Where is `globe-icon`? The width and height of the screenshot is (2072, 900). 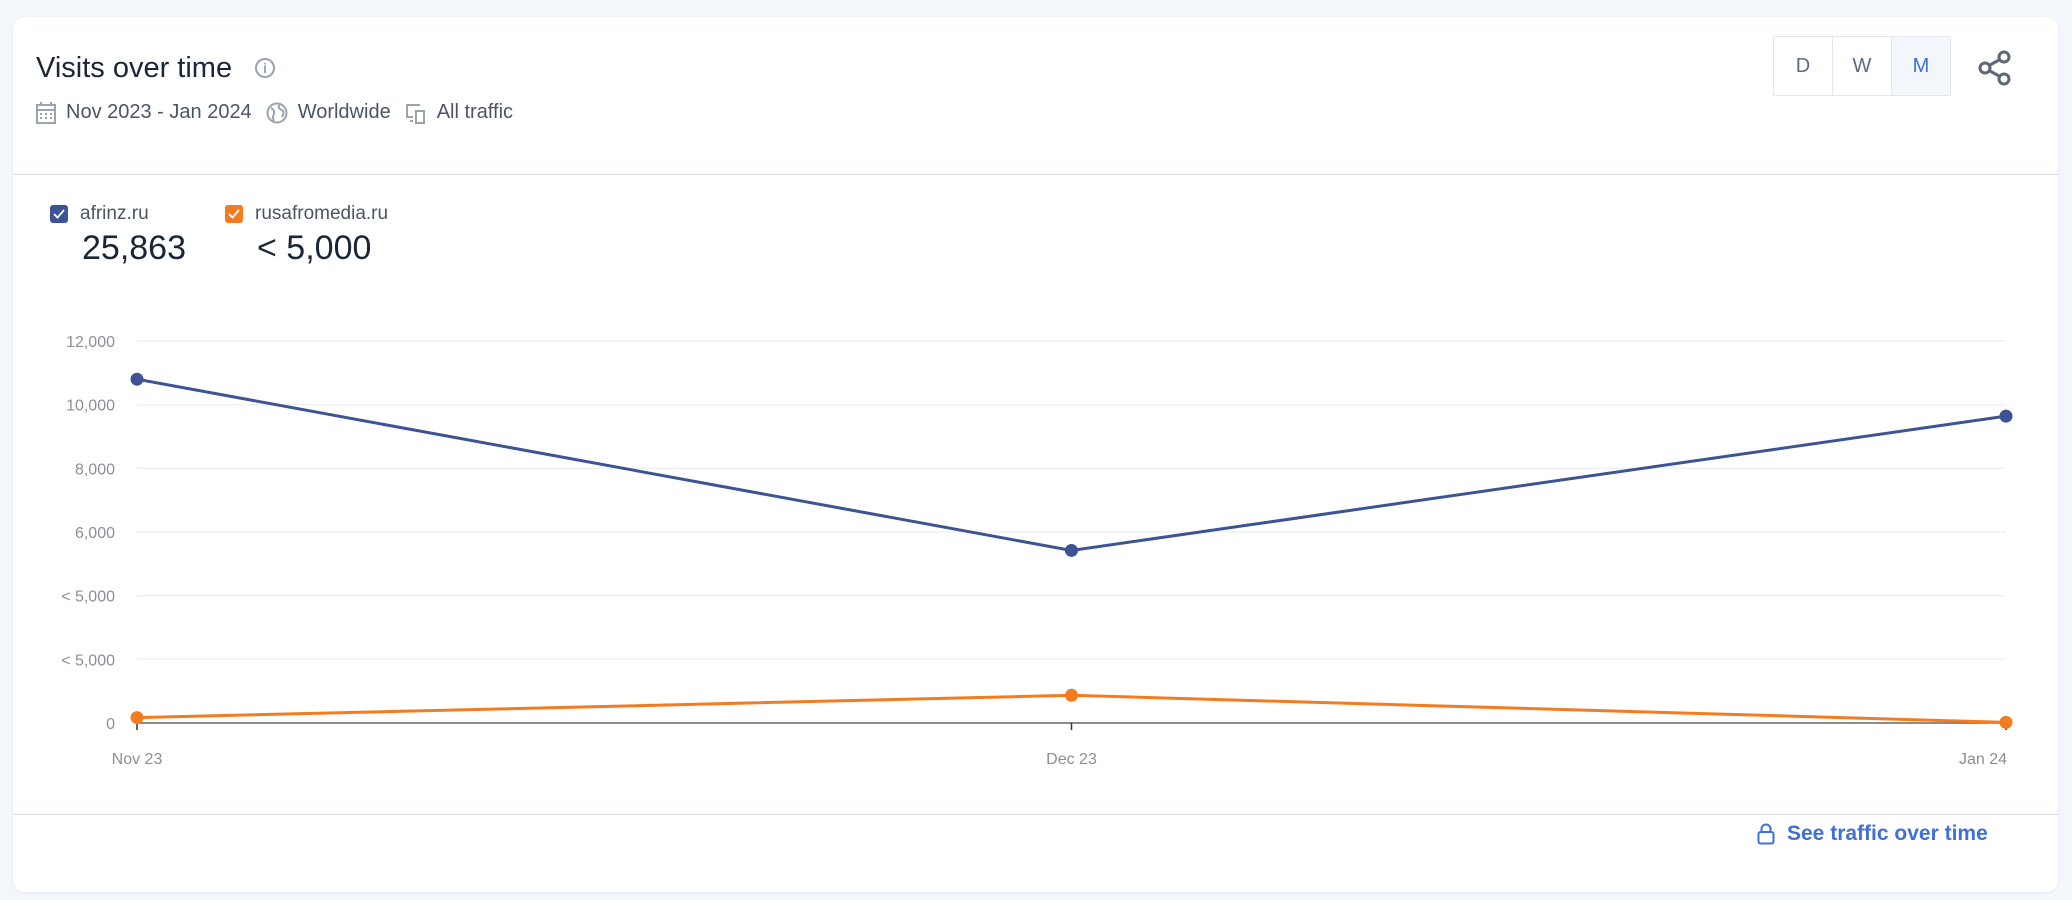
globe-icon is located at coordinates (277, 112).